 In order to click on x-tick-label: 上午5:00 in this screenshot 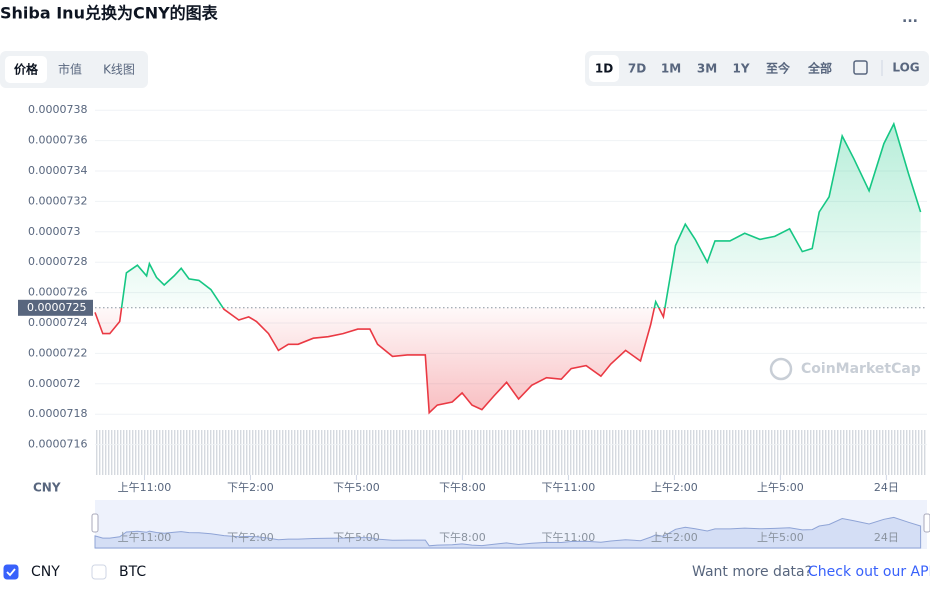, I will do `click(780, 487)`.